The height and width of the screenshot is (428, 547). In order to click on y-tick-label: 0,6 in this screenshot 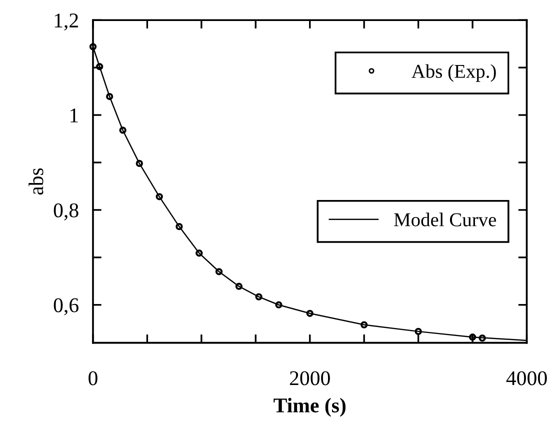, I will do `click(66, 307)`.